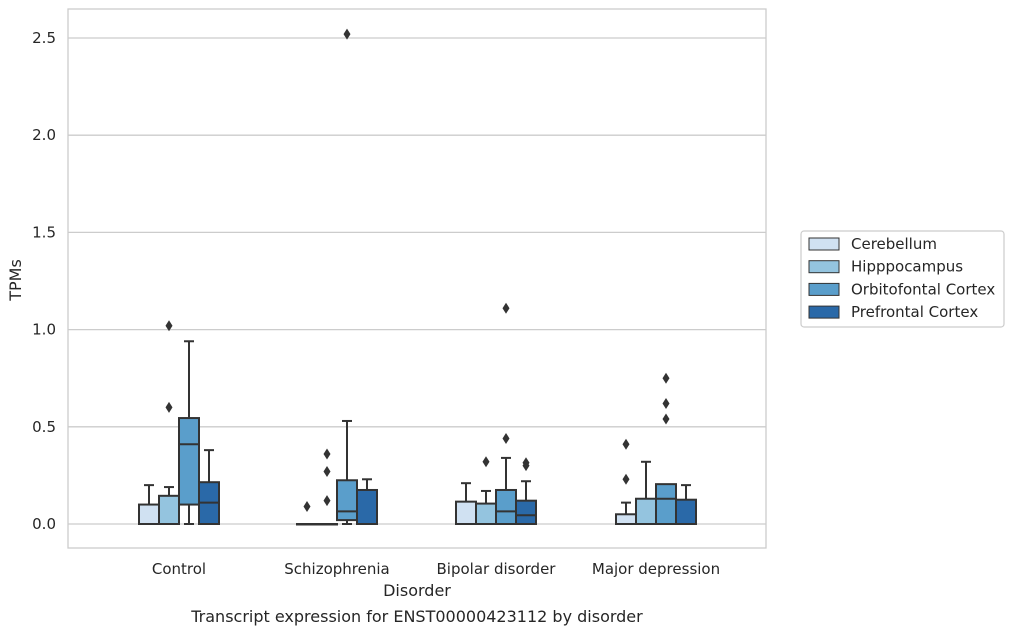  Describe the element at coordinates (44, 427) in the screenshot. I see `y-tick-label: 0.5` at that location.